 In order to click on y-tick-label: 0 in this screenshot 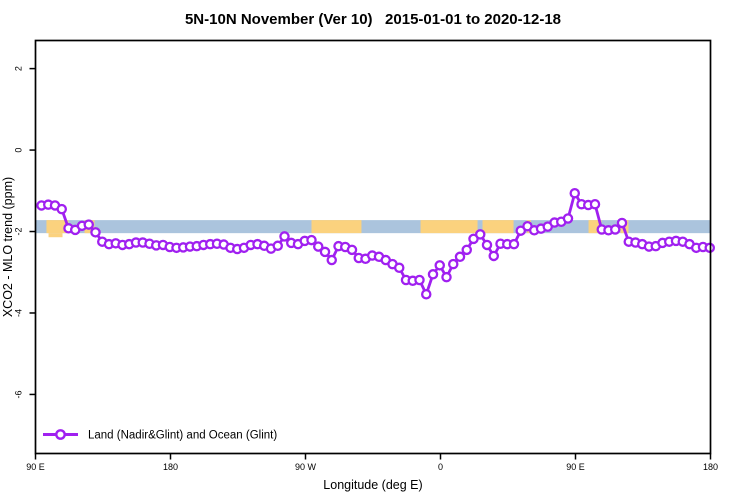, I will do `click(19, 150)`.